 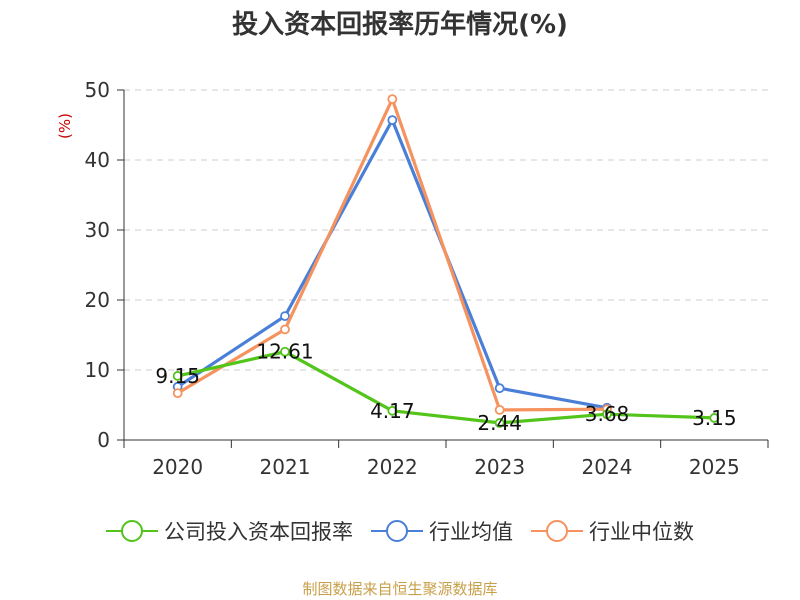 I want to click on data-label: 12.61, so click(x=284, y=352).